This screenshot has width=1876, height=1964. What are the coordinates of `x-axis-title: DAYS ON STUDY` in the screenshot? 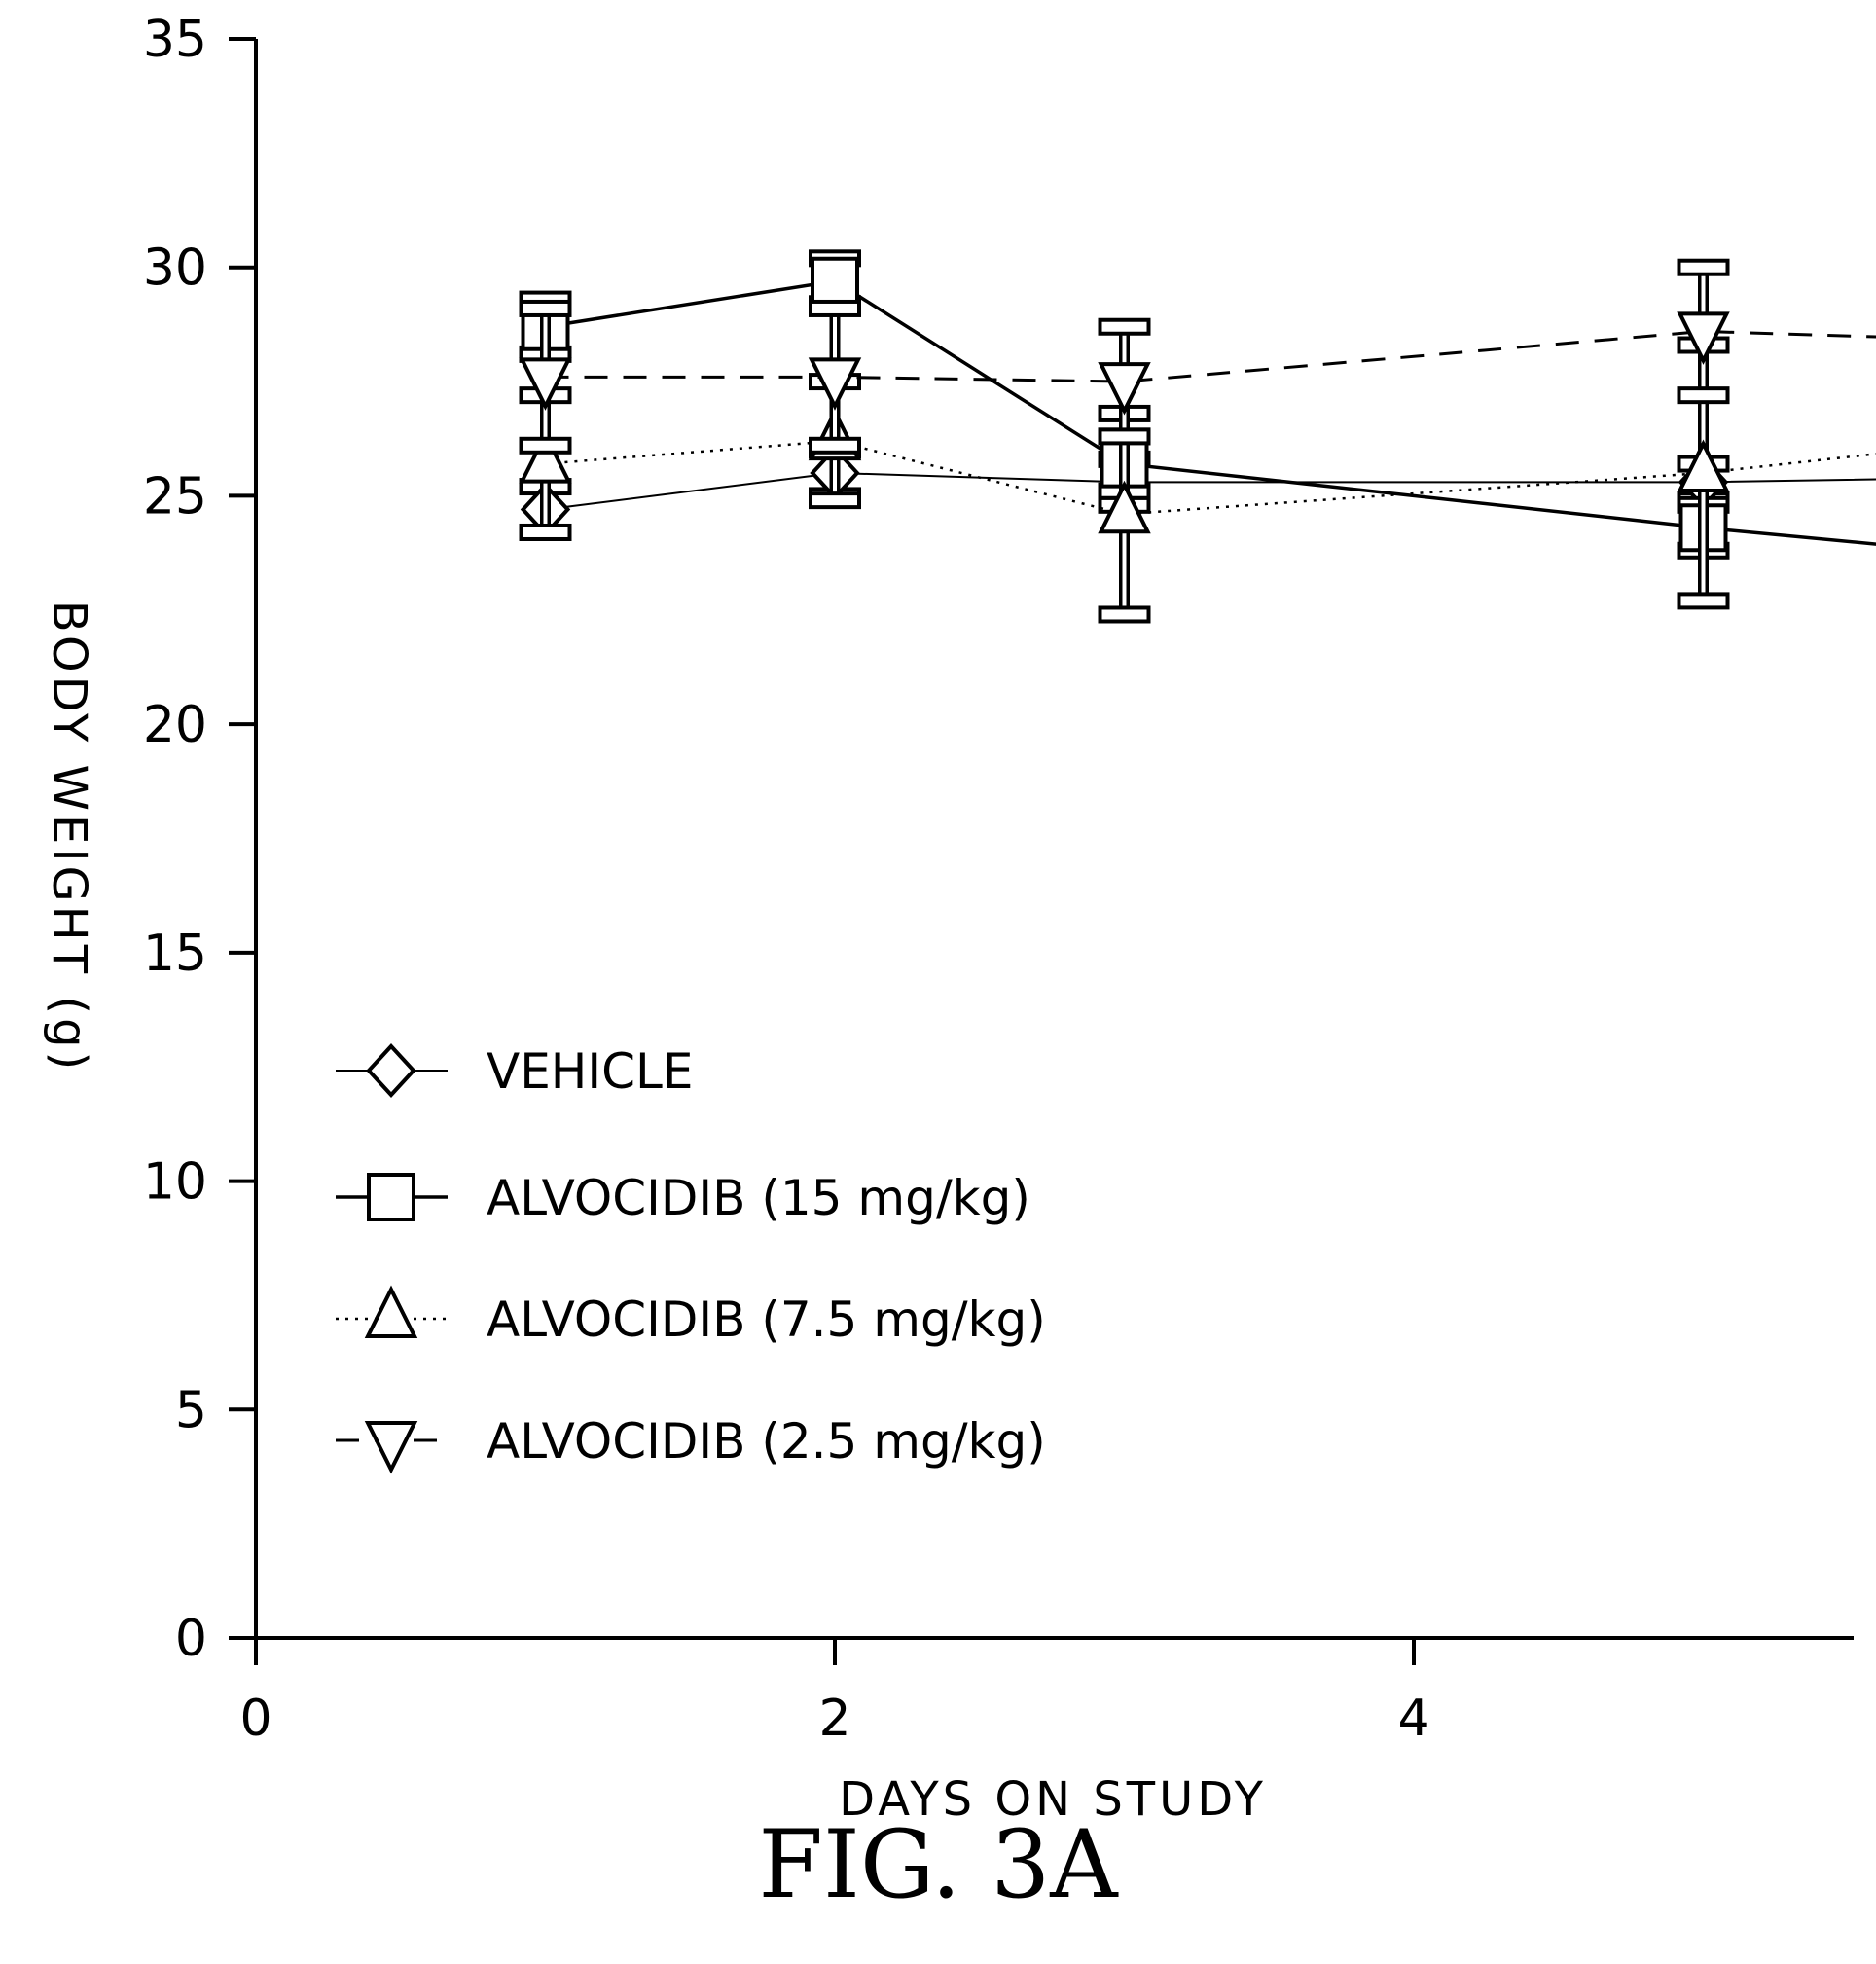 It's located at (1053, 1799).